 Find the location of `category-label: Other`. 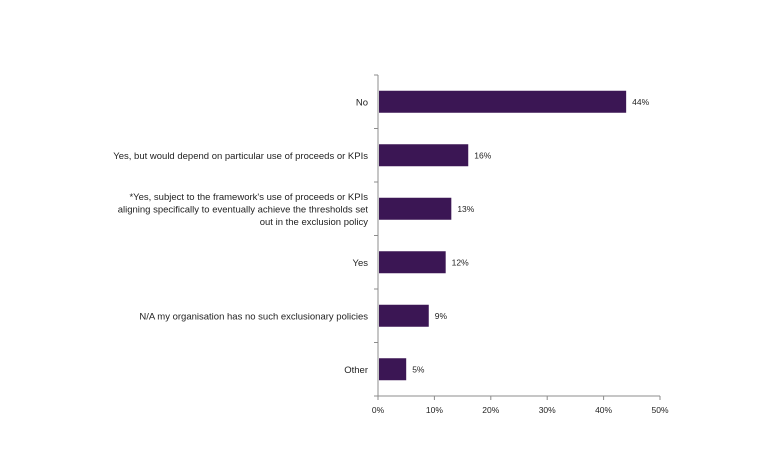

category-label: Other is located at coordinates (356, 370).